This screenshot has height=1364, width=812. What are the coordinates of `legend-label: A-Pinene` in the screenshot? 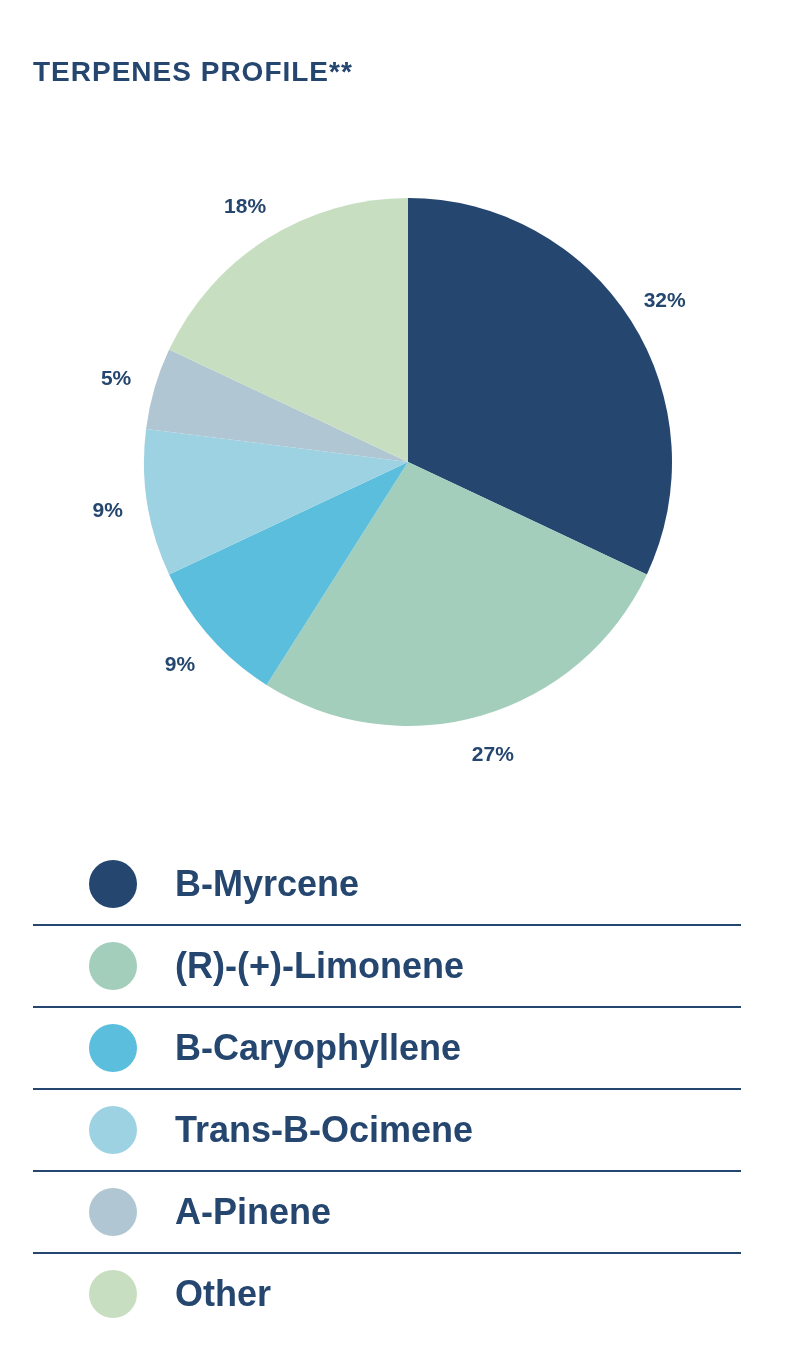 It's located at (253, 1212).